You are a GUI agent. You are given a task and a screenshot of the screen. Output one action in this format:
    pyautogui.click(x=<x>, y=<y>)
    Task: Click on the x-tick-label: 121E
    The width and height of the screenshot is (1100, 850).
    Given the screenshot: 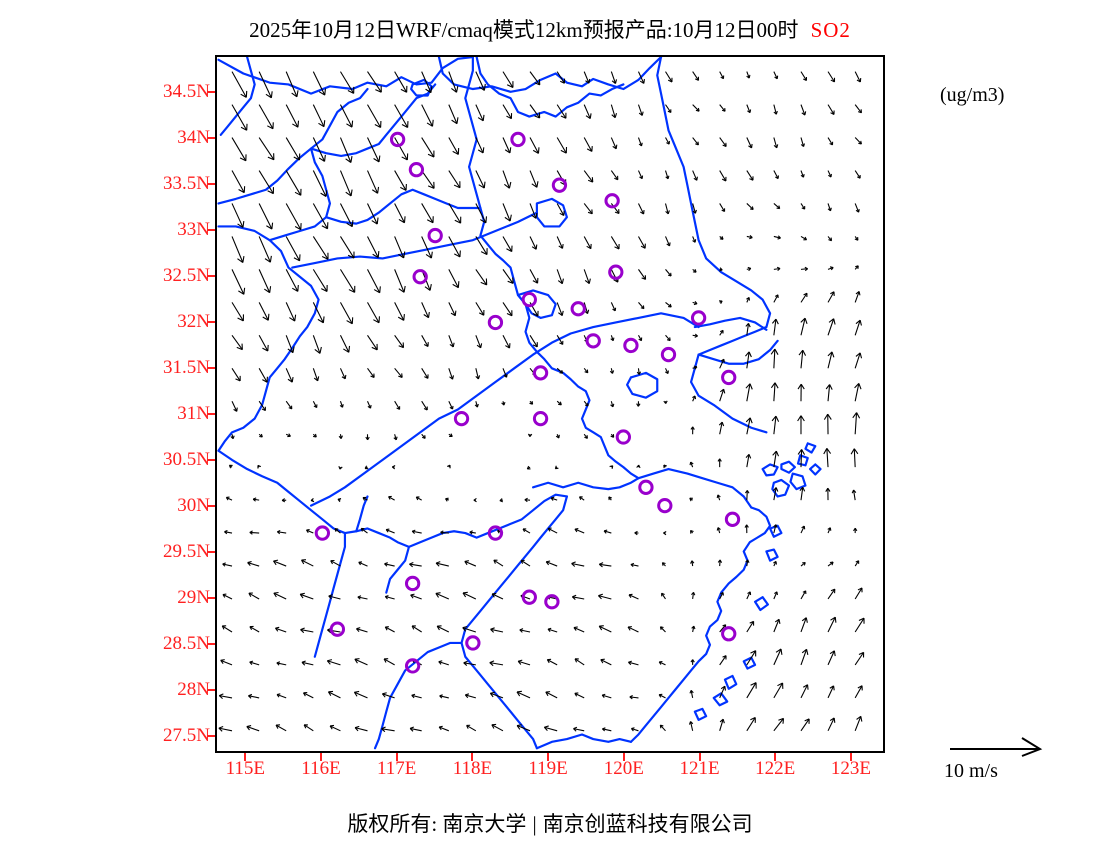 What is the action you would take?
    pyautogui.click(x=699, y=768)
    